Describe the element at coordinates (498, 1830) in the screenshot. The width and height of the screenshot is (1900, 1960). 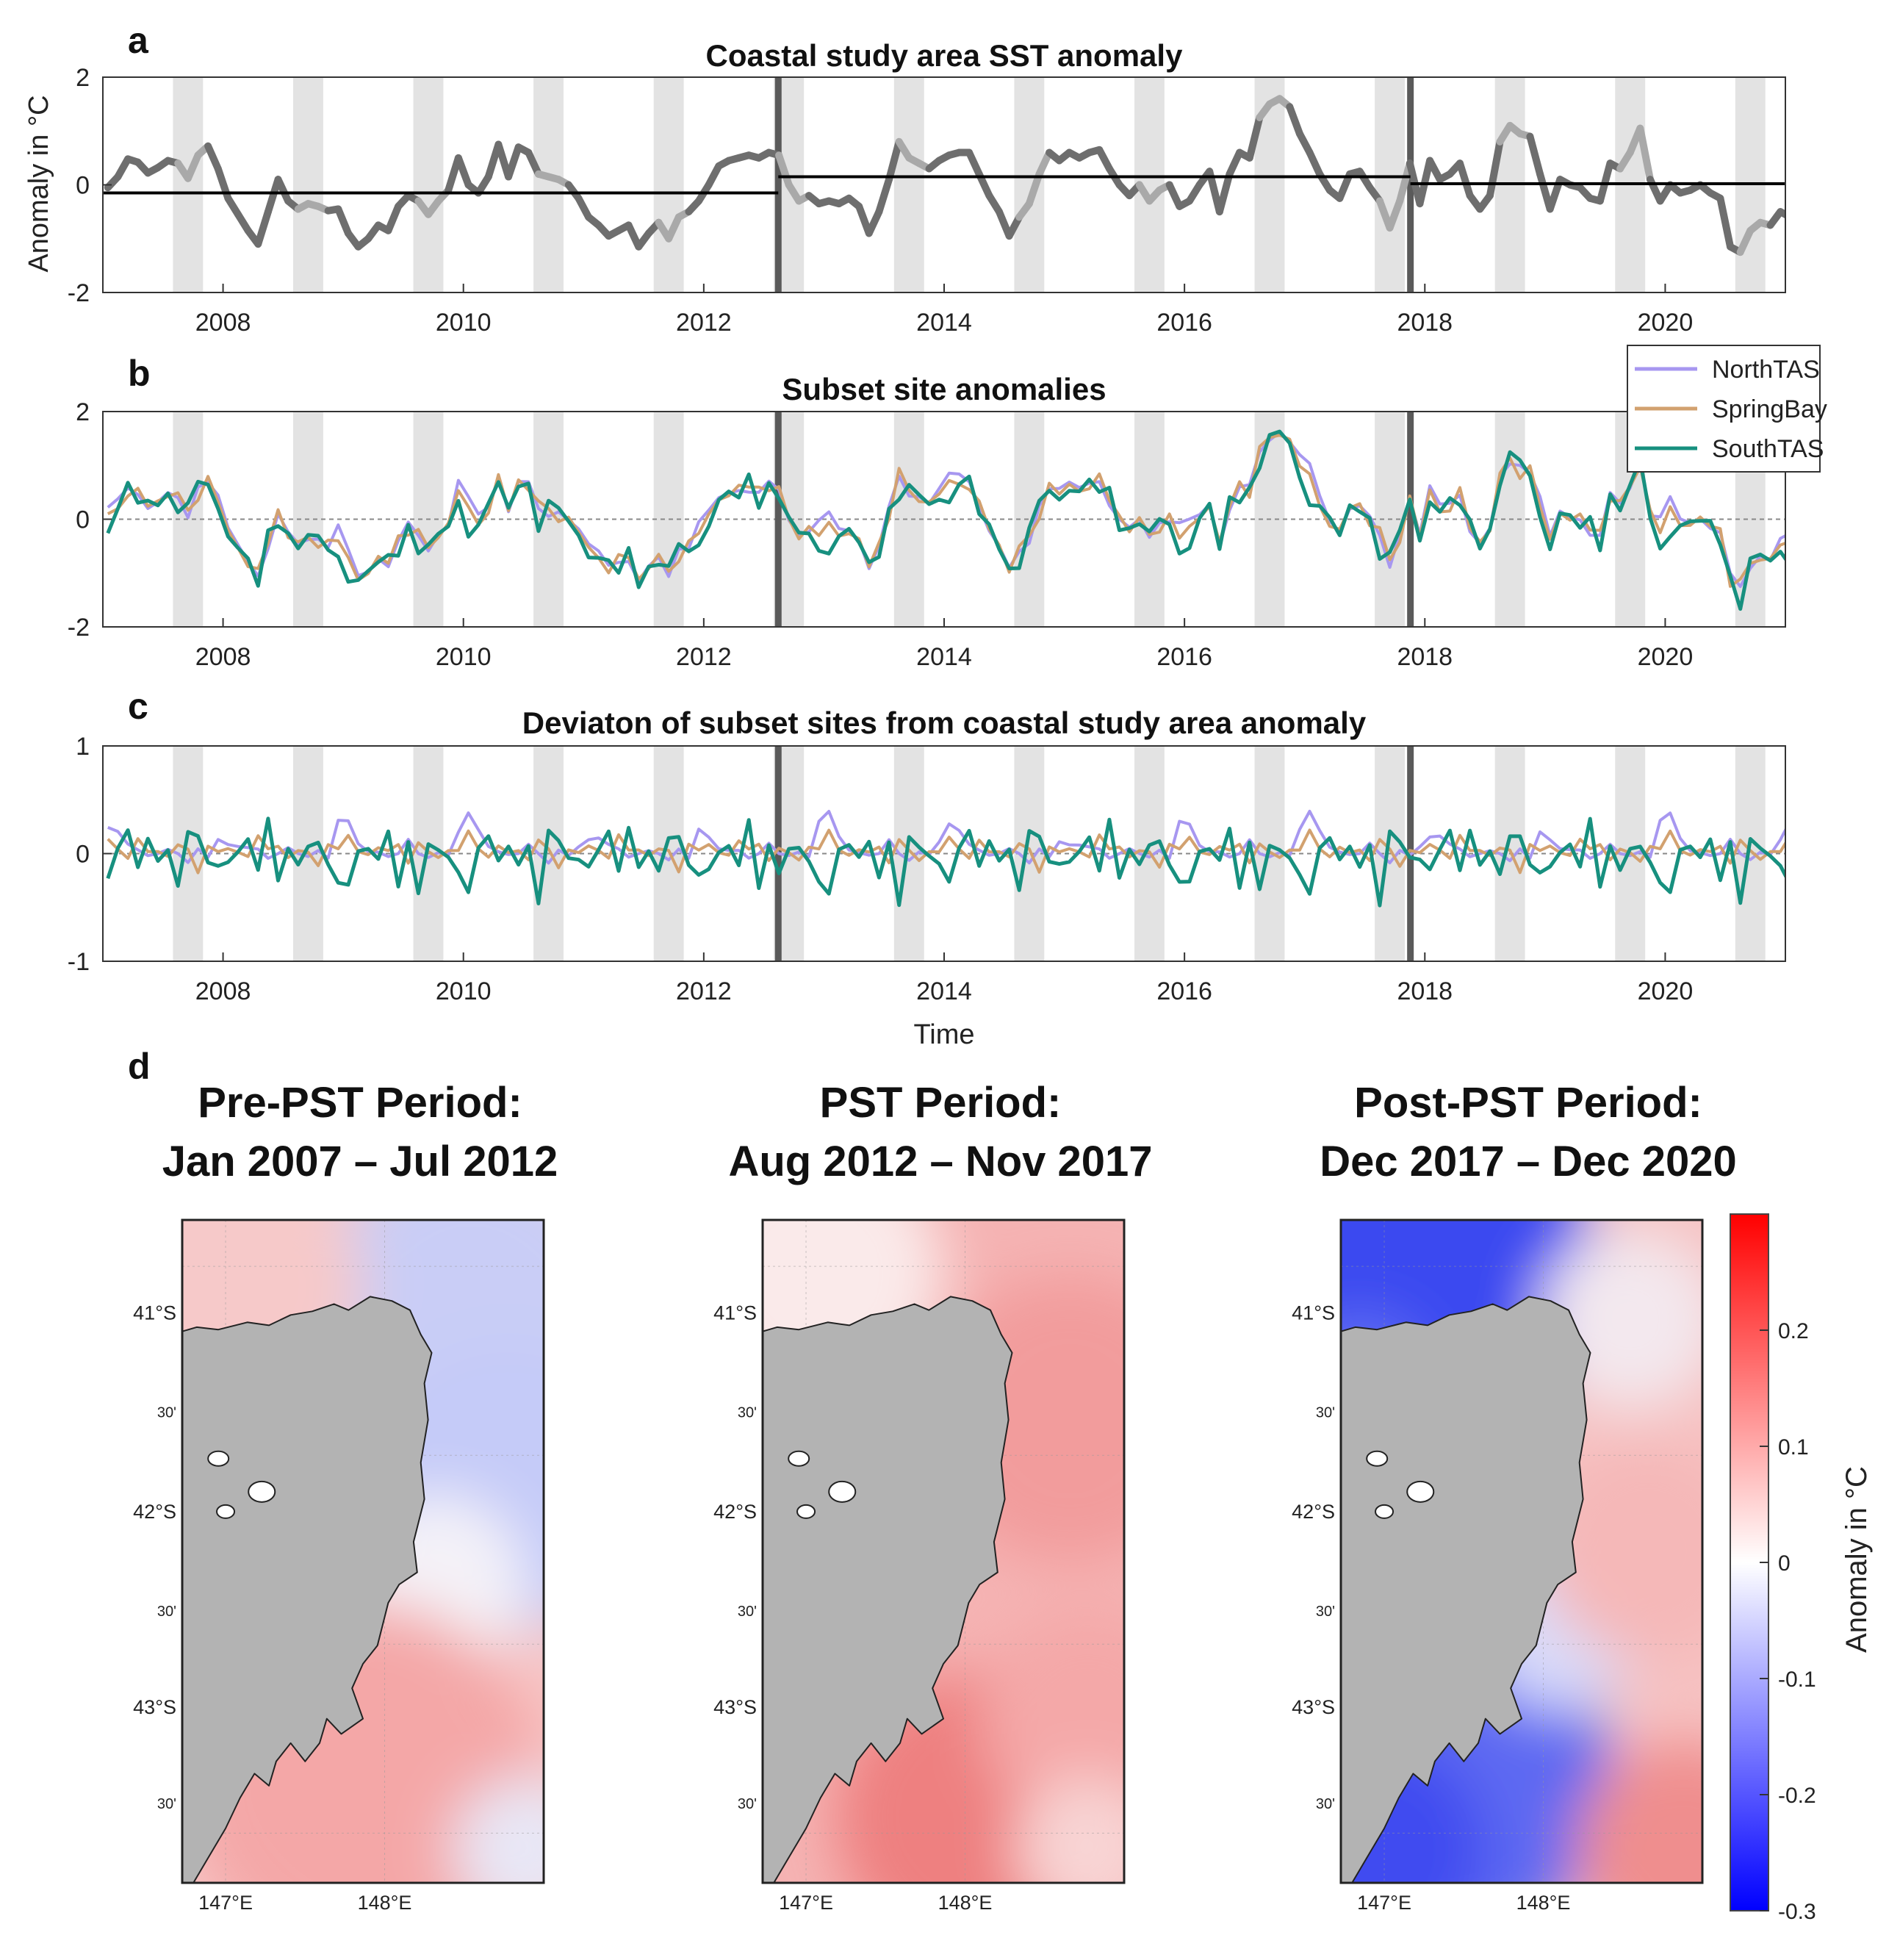
I see `map-field-blob` at that location.